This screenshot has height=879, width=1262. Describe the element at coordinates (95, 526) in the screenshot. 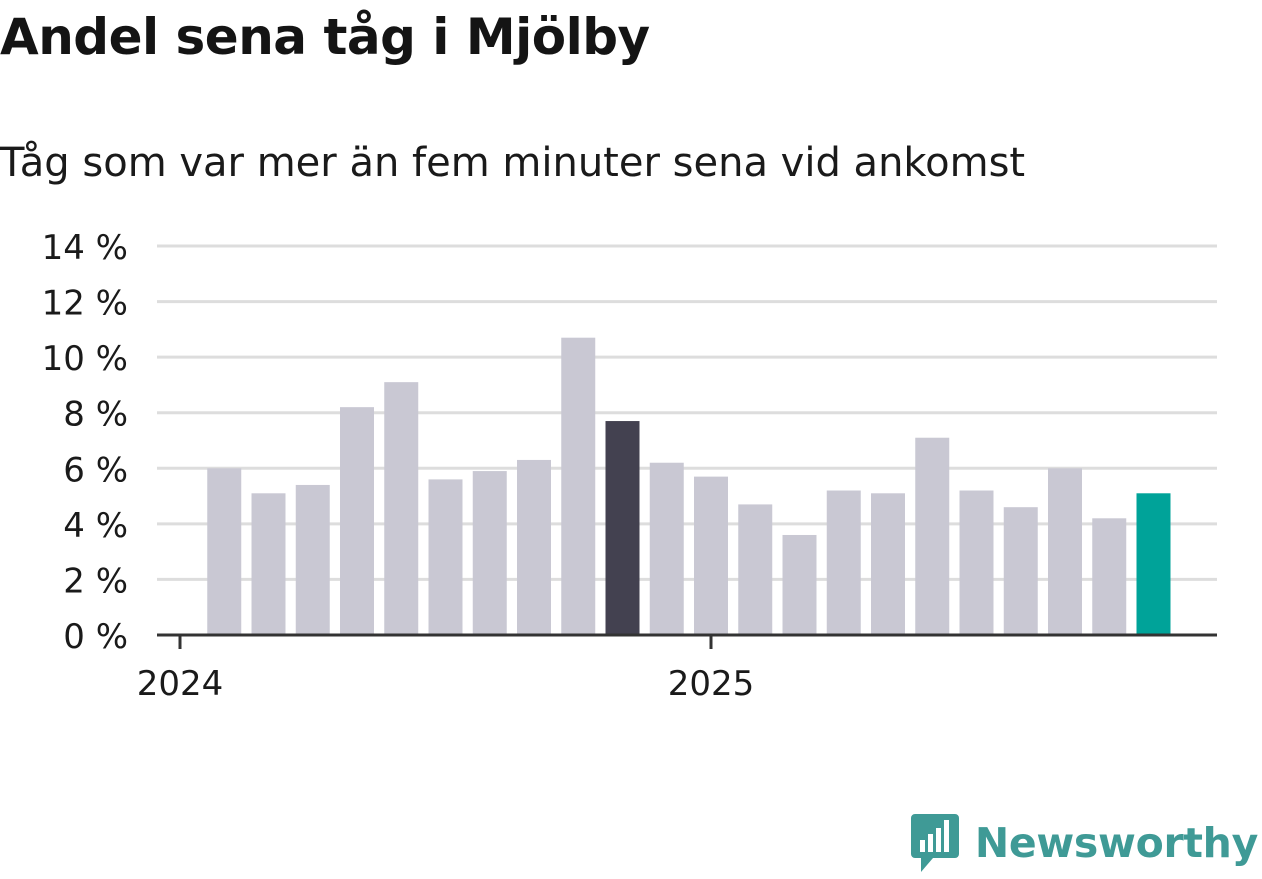

I see `y-tick-label: 4 %` at that location.